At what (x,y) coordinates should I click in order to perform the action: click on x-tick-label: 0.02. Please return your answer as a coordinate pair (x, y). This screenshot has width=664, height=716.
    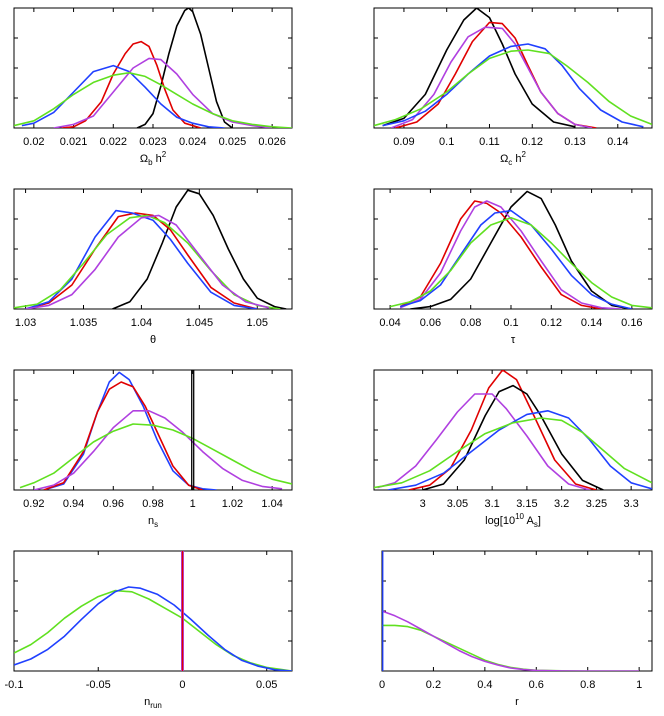
    Looking at the image, I should click on (33, 142).